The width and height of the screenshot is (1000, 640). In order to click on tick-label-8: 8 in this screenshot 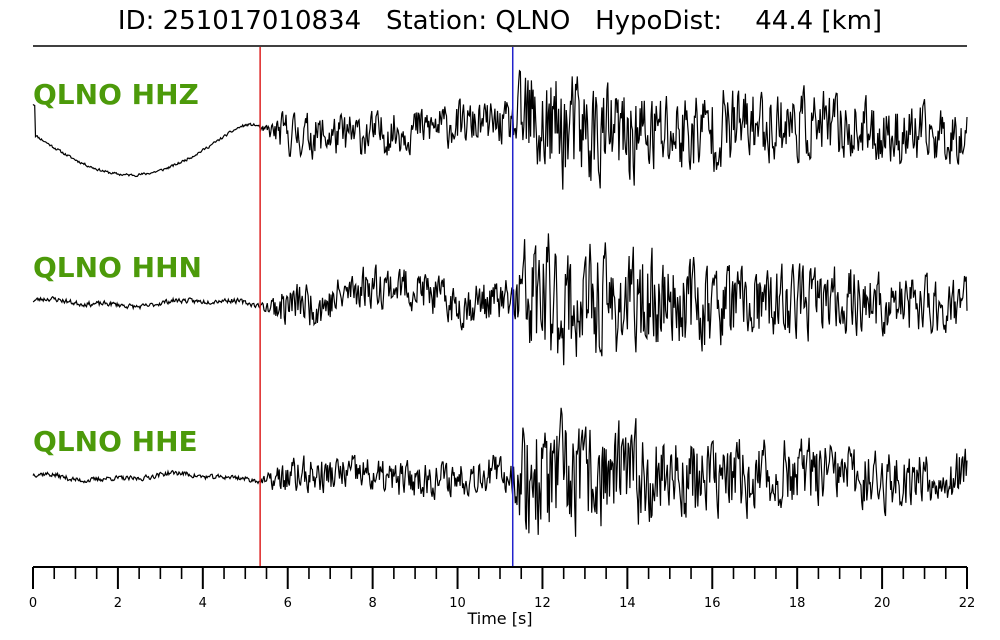, I will do `click(372, 603)`.